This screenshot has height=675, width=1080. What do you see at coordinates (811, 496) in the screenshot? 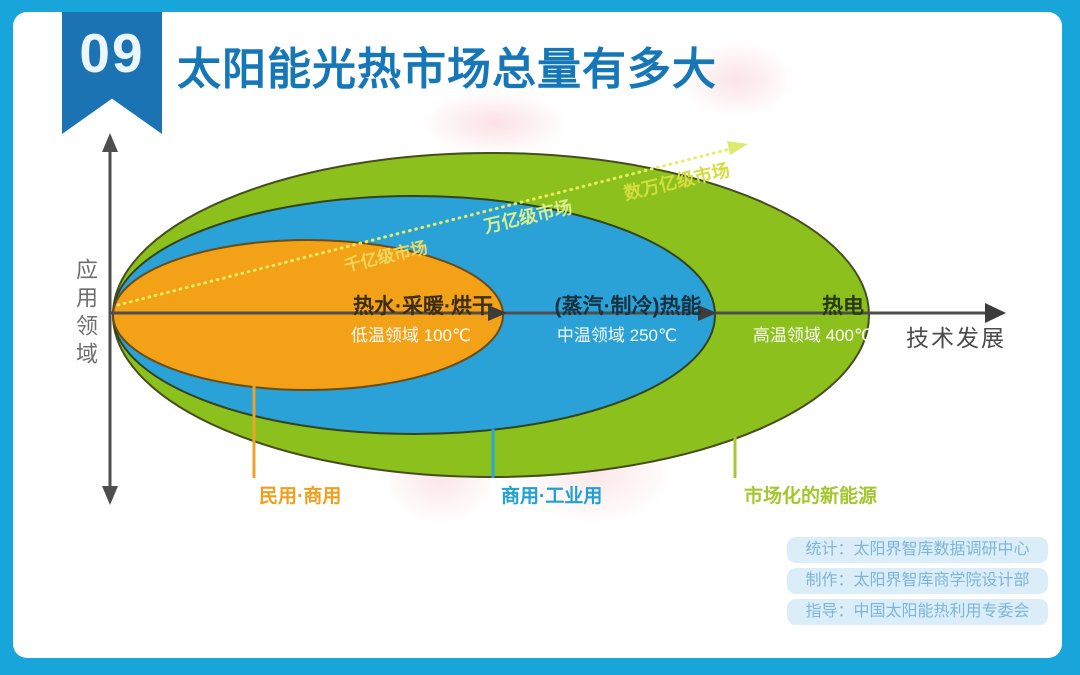
I see `ring-label-marketized: 市场化的新能源` at bounding box center [811, 496].